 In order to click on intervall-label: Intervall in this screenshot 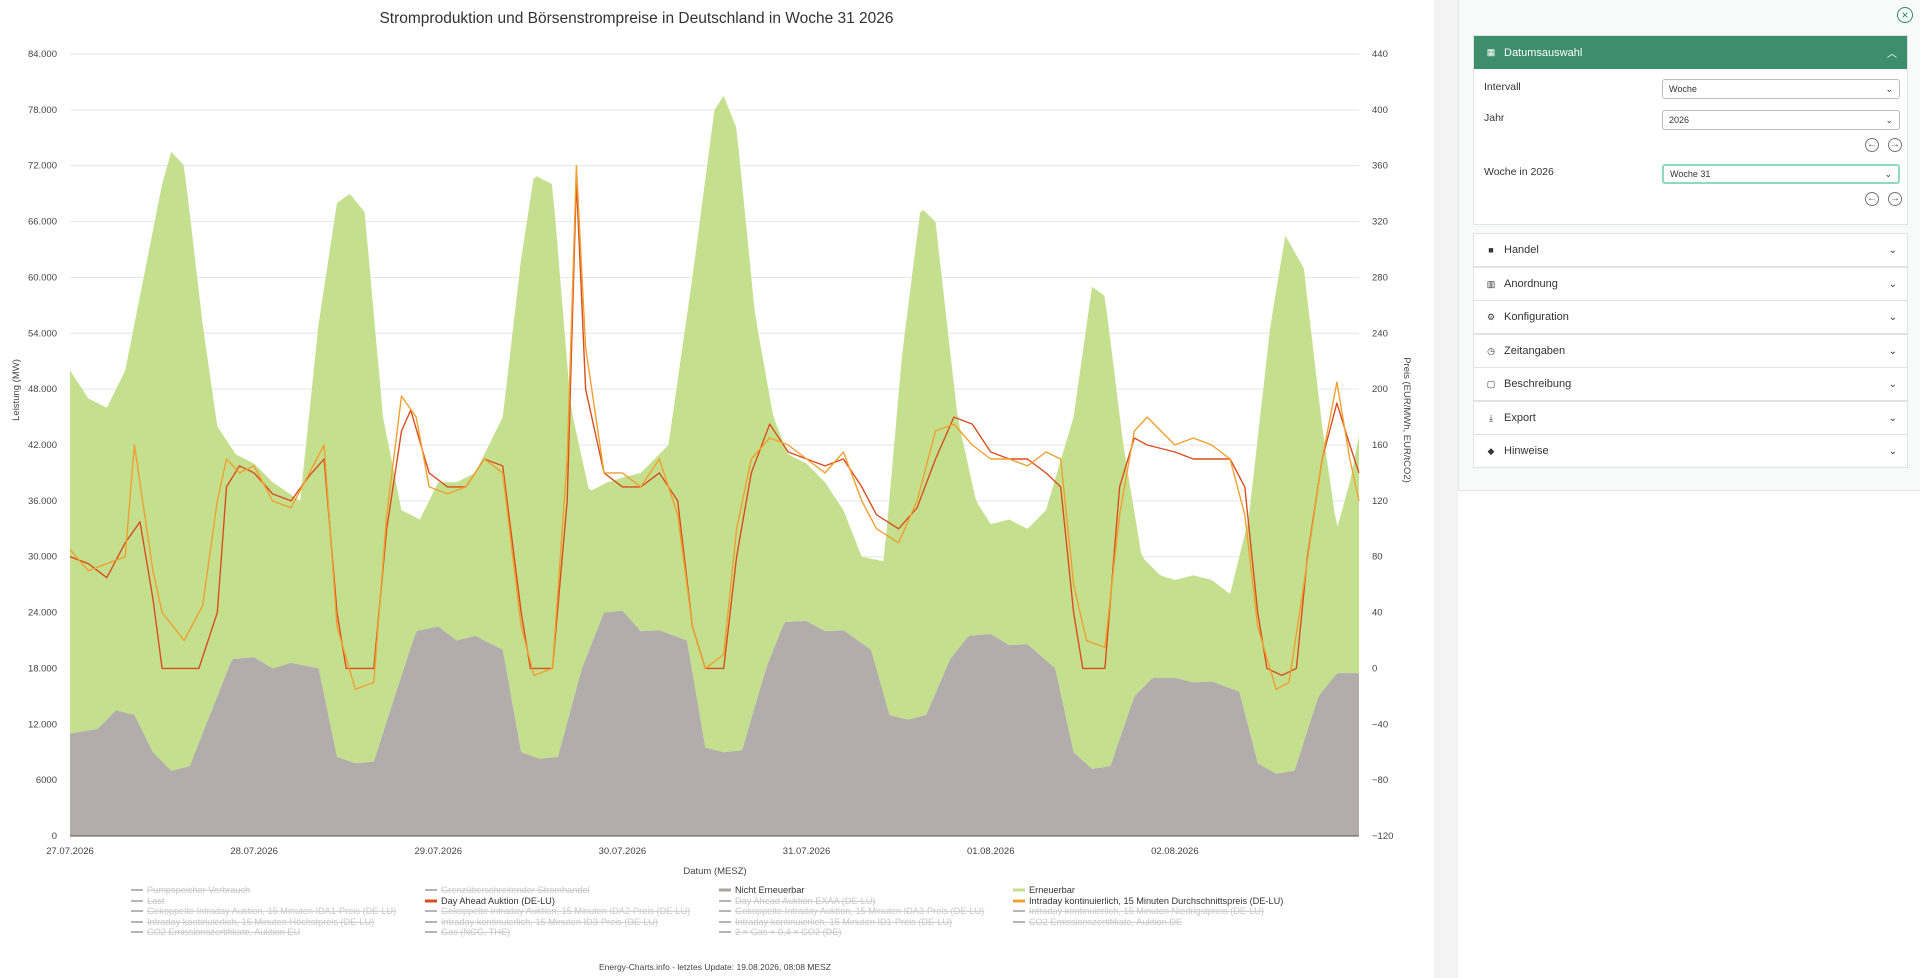, I will do `click(1502, 87)`.